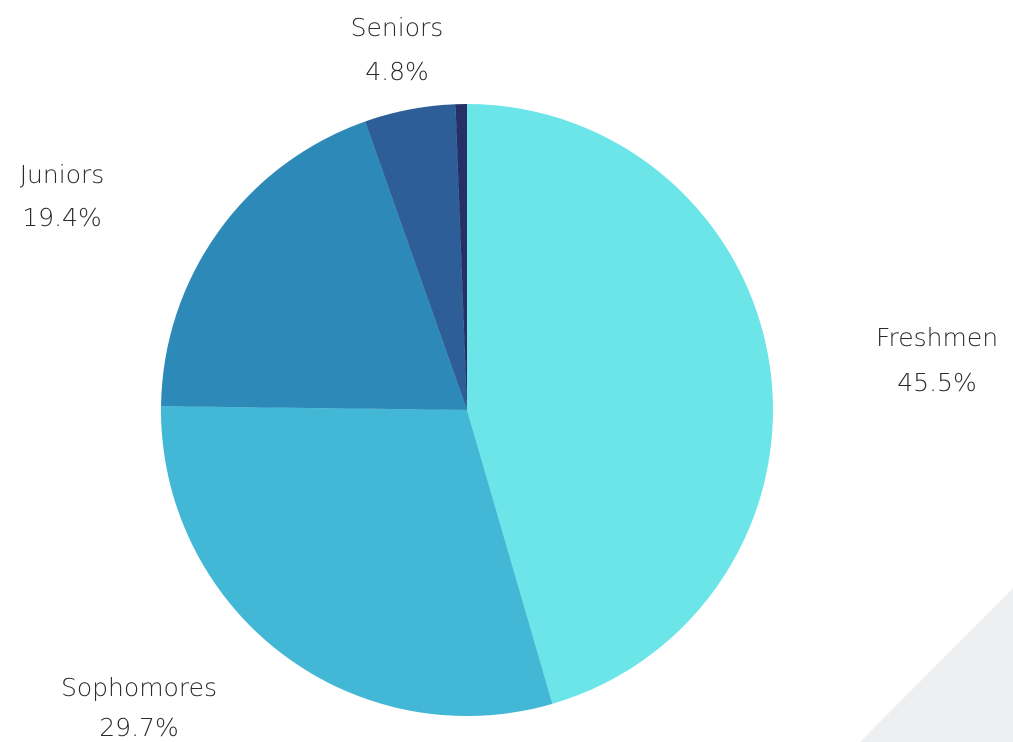 The width and height of the screenshot is (1013, 742). Describe the element at coordinates (397, 27) in the screenshot. I see `seniors-label: Seniors` at that location.